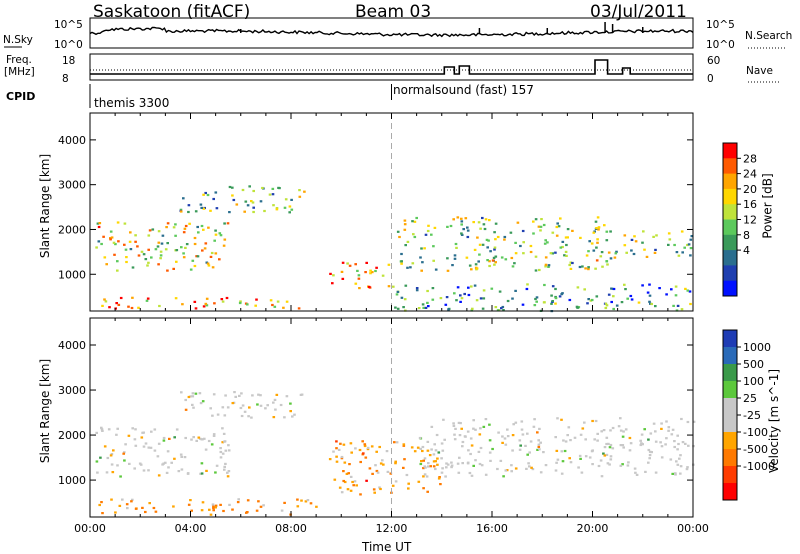 The height and width of the screenshot is (554, 800). Describe the element at coordinates (69, 61) in the screenshot. I see `freq-top-tick: 18` at that location.